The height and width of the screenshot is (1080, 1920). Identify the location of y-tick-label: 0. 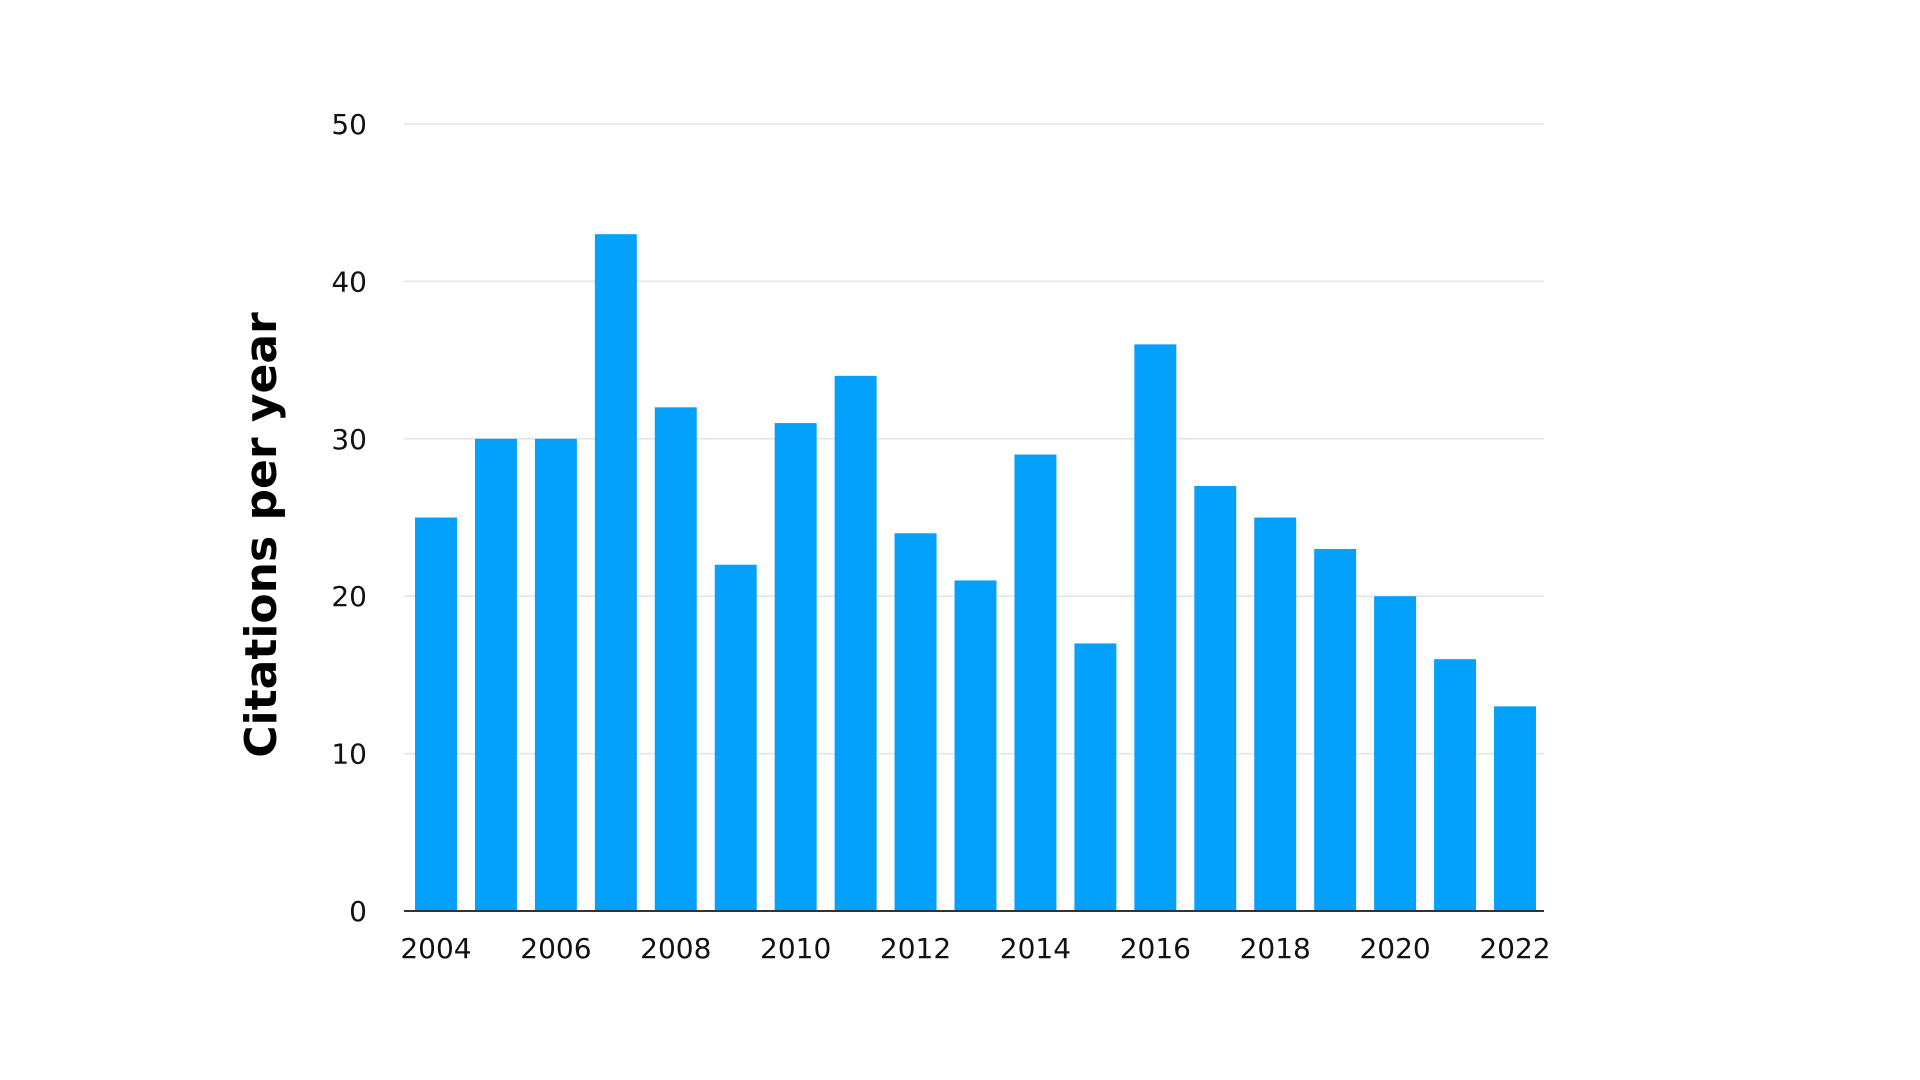
(358, 911).